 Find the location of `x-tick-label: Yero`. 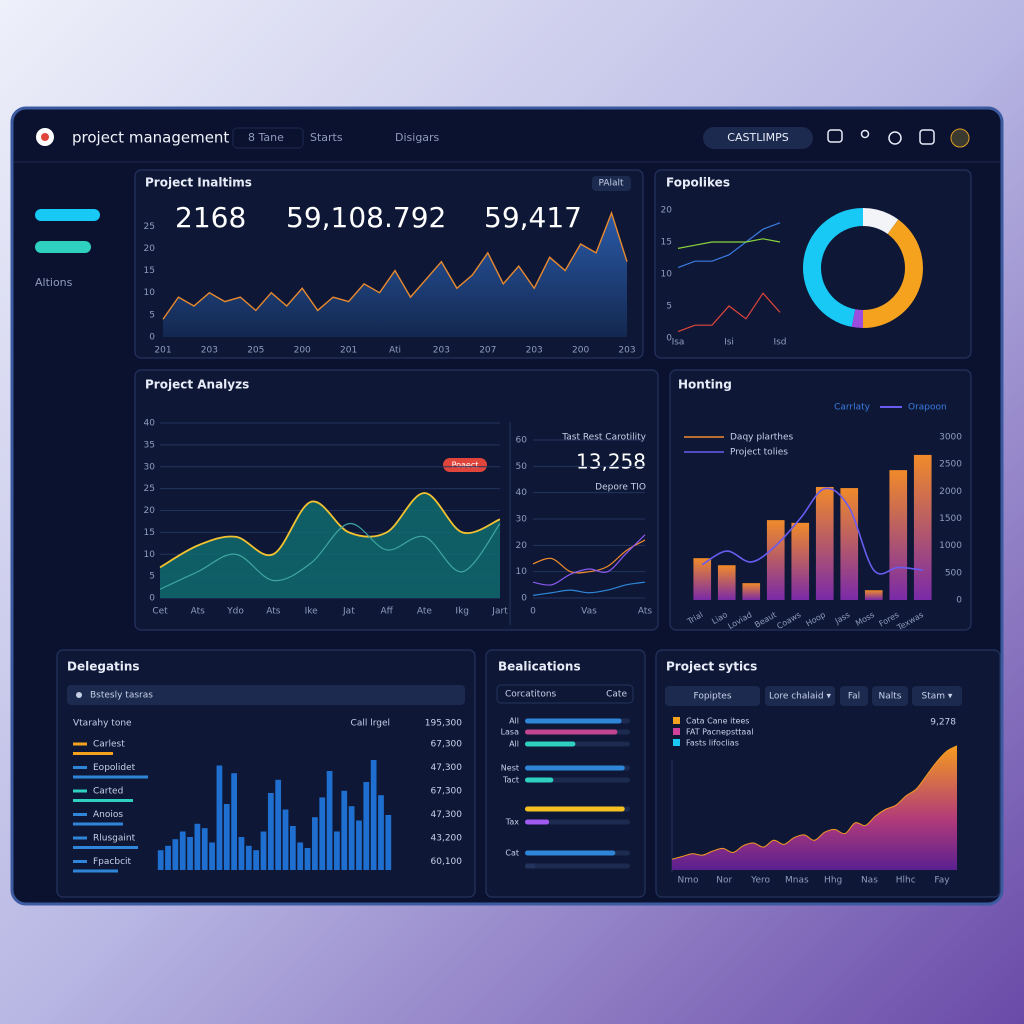

x-tick-label: Yero is located at coordinates (760, 881).